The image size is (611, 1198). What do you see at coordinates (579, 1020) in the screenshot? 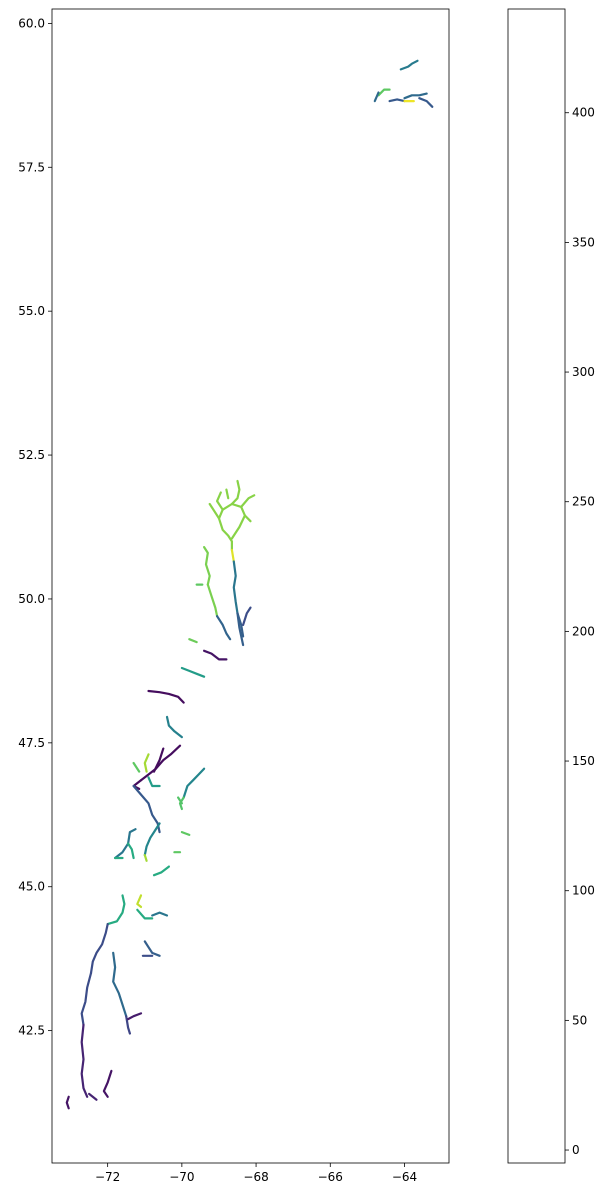
I see `colorbar-tick-label: 50` at bounding box center [579, 1020].